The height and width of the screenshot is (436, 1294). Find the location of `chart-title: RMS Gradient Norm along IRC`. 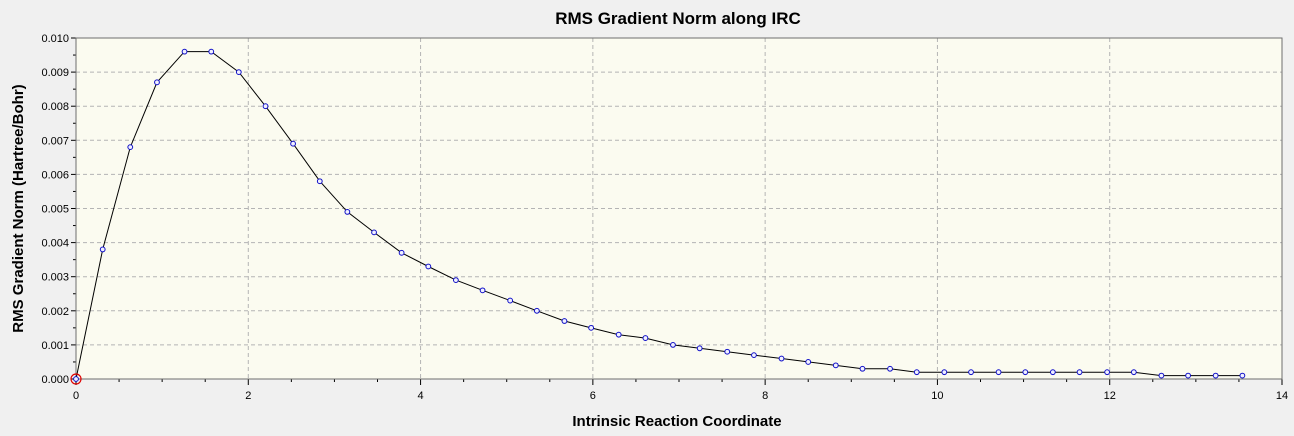

chart-title: RMS Gradient Norm along IRC is located at coordinates (678, 18).